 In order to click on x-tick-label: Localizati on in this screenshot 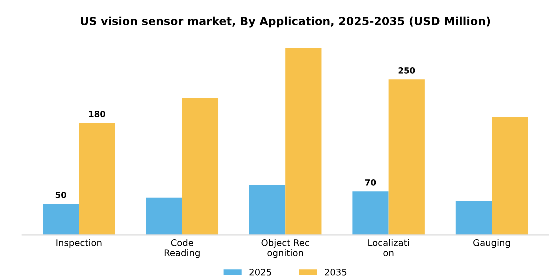, I will do `click(389, 247)`.